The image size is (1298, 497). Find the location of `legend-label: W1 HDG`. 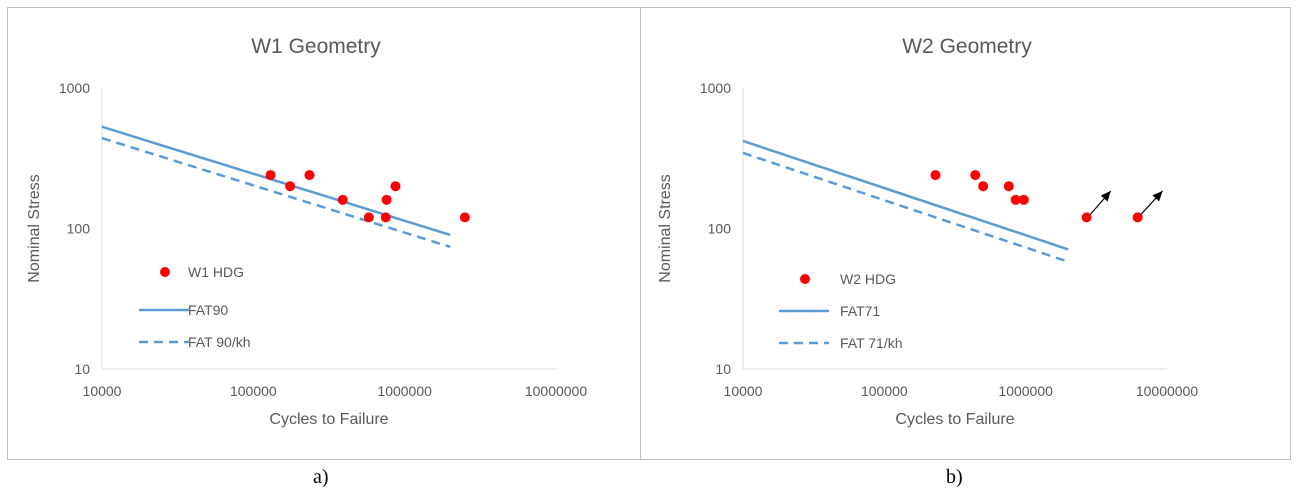

legend-label: W1 HDG is located at coordinates (216, 272).